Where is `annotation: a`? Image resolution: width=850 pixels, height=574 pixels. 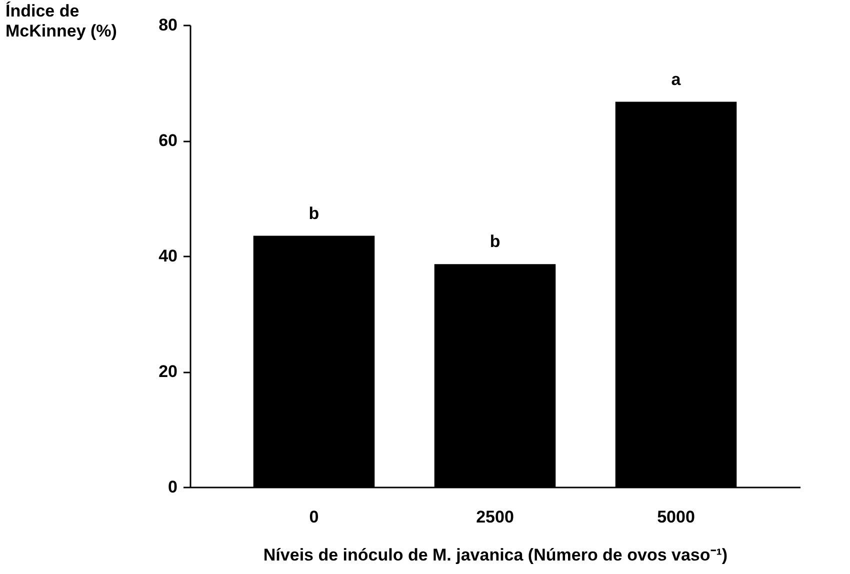 annotation: a is located at coordinates (676, 79).